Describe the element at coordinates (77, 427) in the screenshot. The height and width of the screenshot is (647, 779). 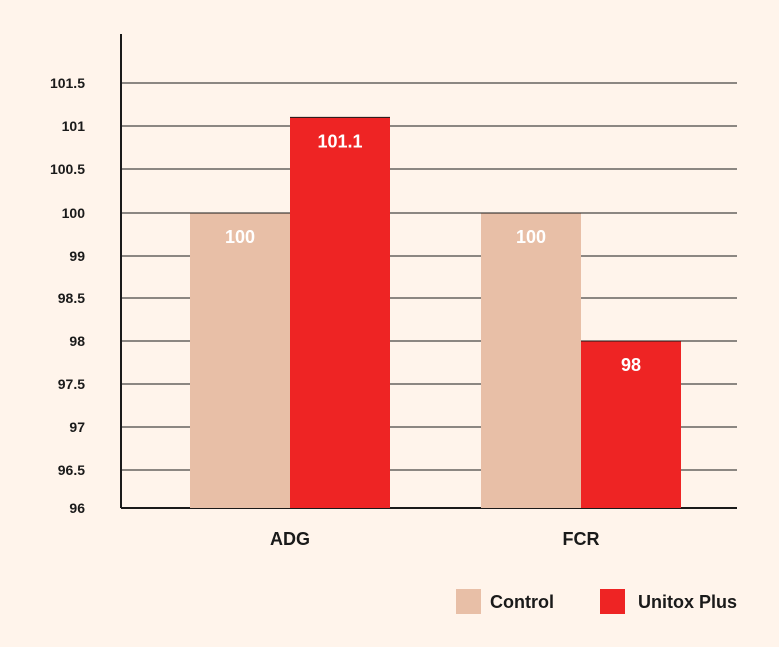
I see `y-tick-label: 97` at that location.